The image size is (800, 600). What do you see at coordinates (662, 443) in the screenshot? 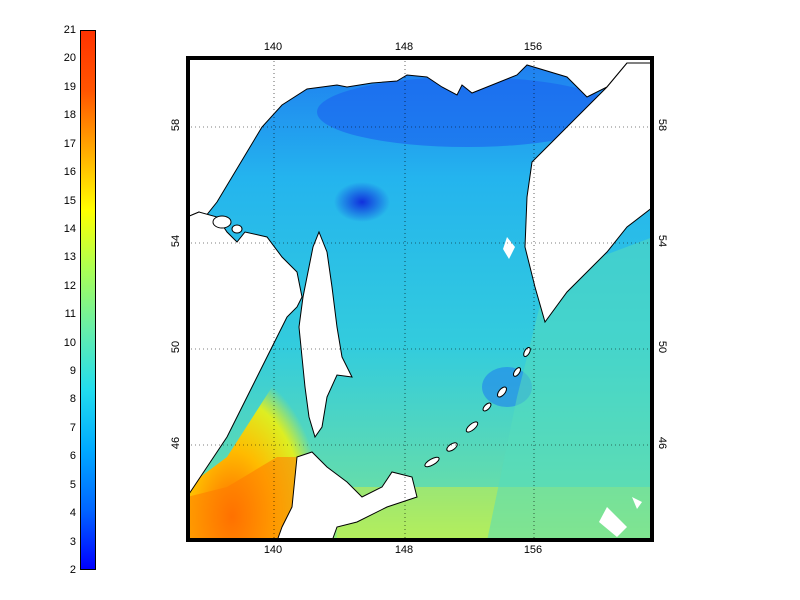
I see `lat-tick-right-46: 46` at bounding box center [662, 443].